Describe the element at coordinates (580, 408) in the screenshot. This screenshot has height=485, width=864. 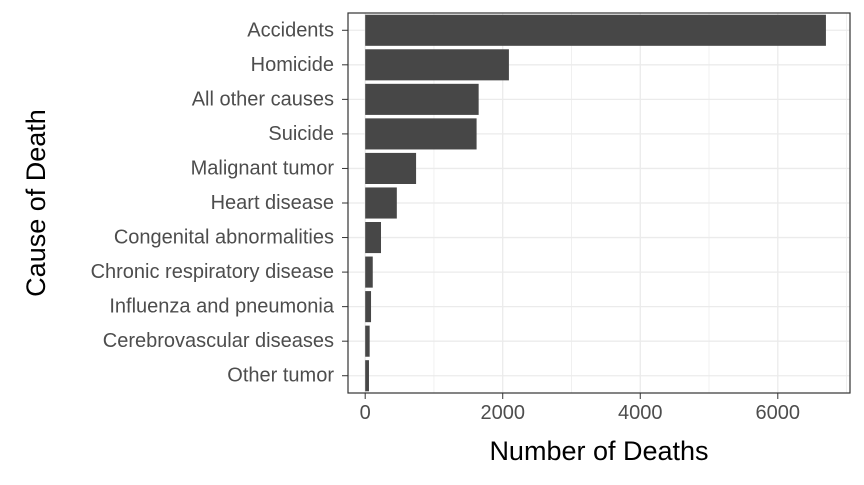
I see `x-axis-ticks: 0 2000 4000 6000` at that location.